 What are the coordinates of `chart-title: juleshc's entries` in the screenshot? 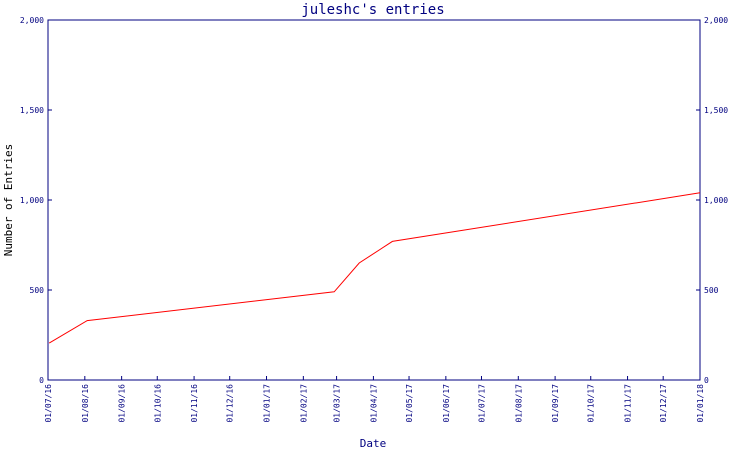 It's located at (372, 10).